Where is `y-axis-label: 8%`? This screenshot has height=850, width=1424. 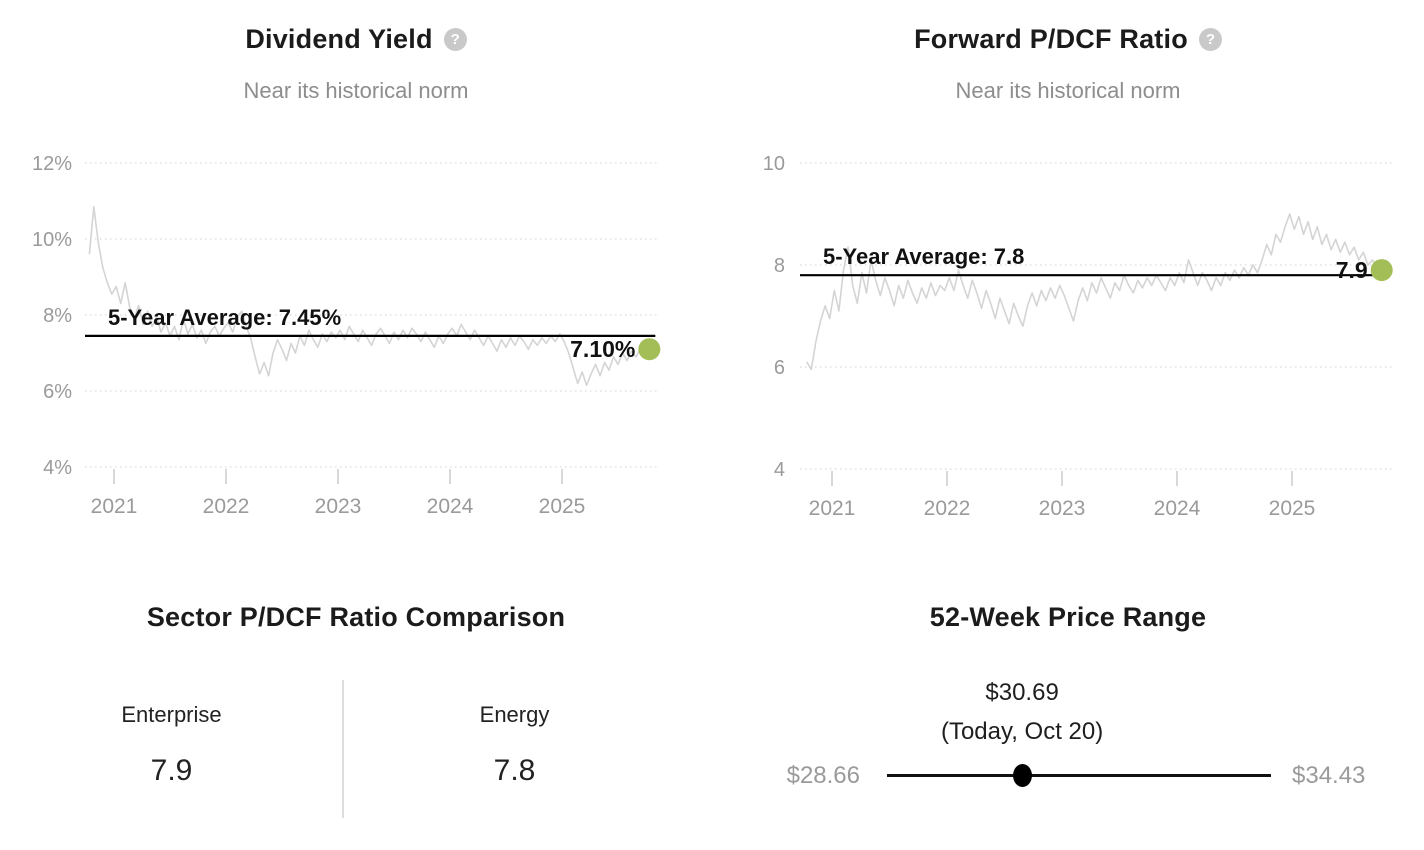 y-axis-label: 8% is located at coordinates (57, 316).